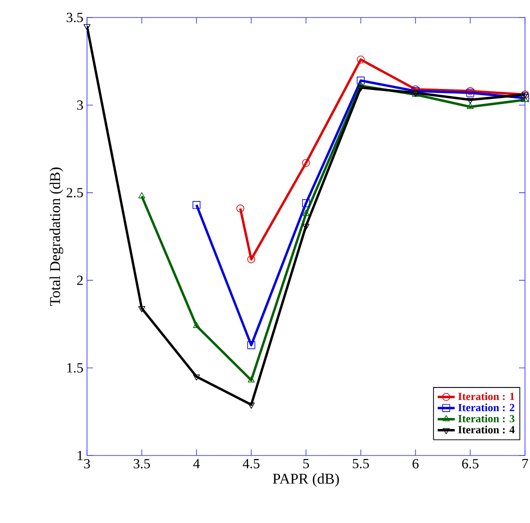  I want to click on x-axis-title: PAPR (dB), so click(305, 480).